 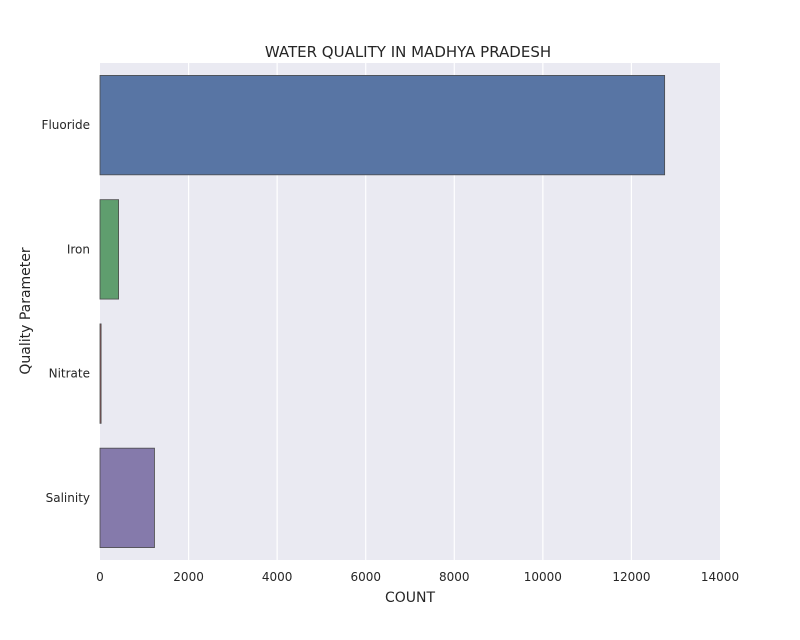 I want to click on y-tick-label-fluoride: Fluoride, so click(x=66, y=125).